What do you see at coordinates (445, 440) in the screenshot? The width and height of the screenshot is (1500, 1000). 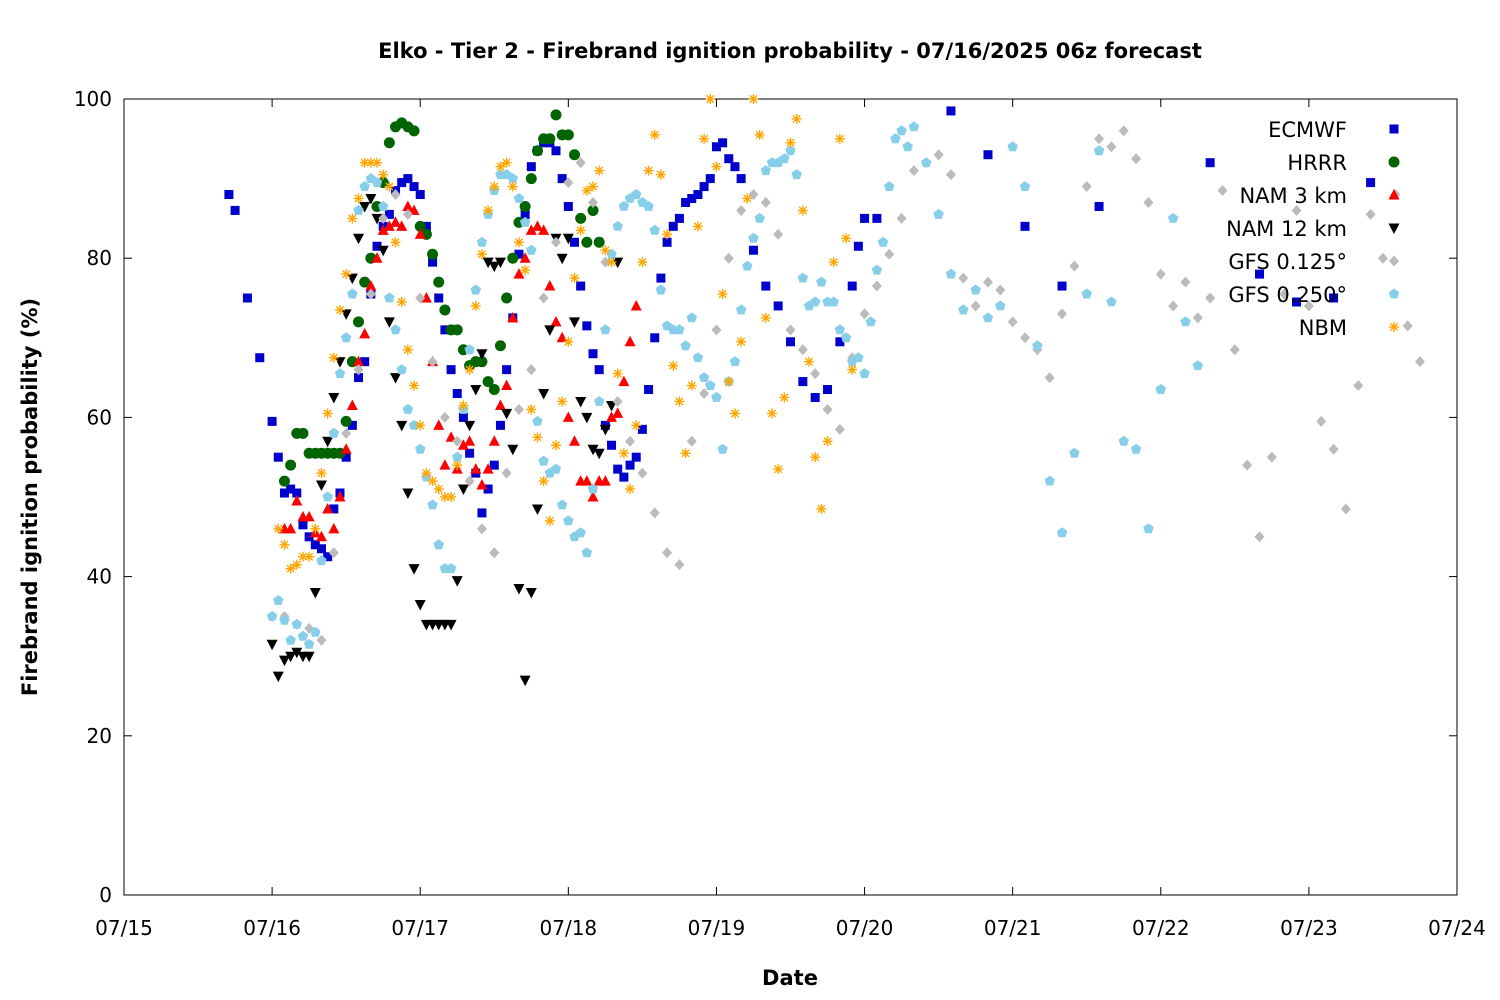 I see `series-nam-12-km` at bounding box center [445, 440].